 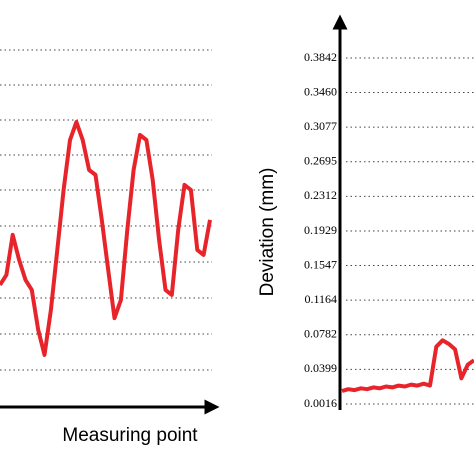 I want to click on y-tick-label: 0.2695, so click(x=320, y=160).